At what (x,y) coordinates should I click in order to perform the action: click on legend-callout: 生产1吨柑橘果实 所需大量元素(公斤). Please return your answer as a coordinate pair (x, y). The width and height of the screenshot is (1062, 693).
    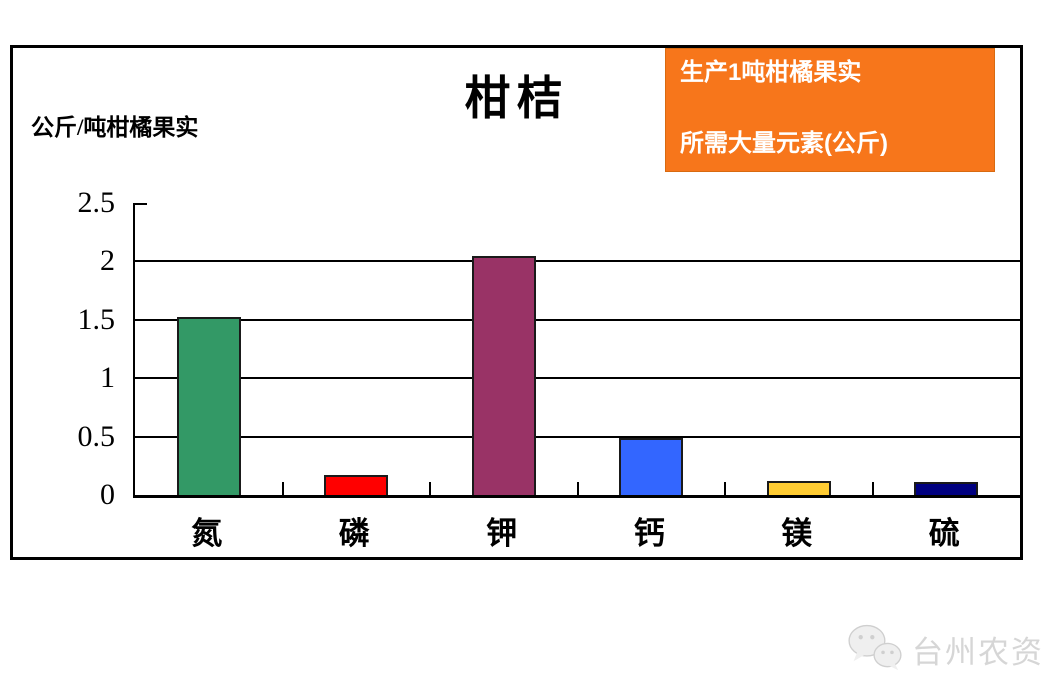
    Looking at the image, I should click on (830, 110).